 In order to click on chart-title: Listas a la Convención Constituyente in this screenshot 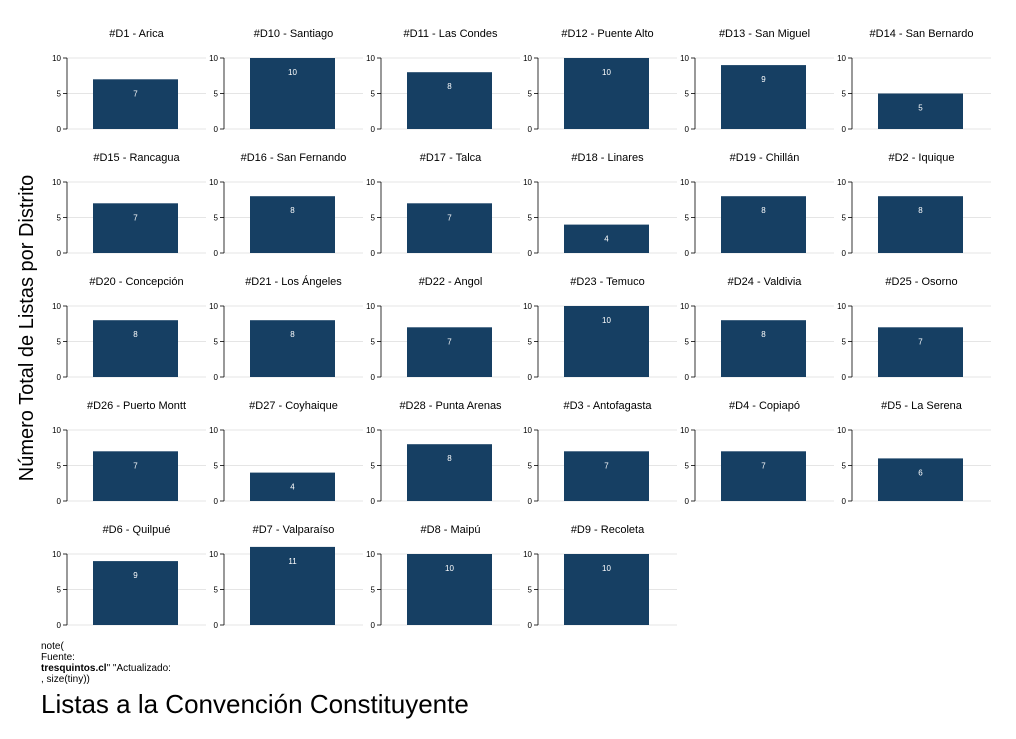, I will do `click(255, 704)`.